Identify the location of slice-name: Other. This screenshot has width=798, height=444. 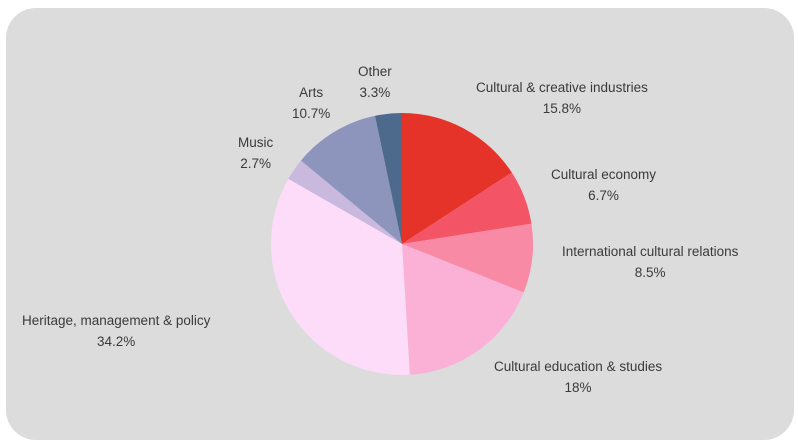
(375, 71).